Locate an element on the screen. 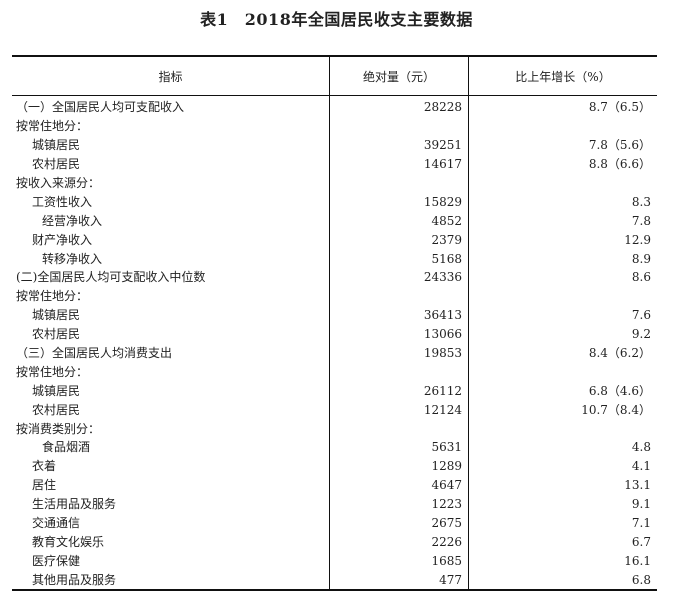  growth-cell: 7.6 is located at coordinates (641, 315).